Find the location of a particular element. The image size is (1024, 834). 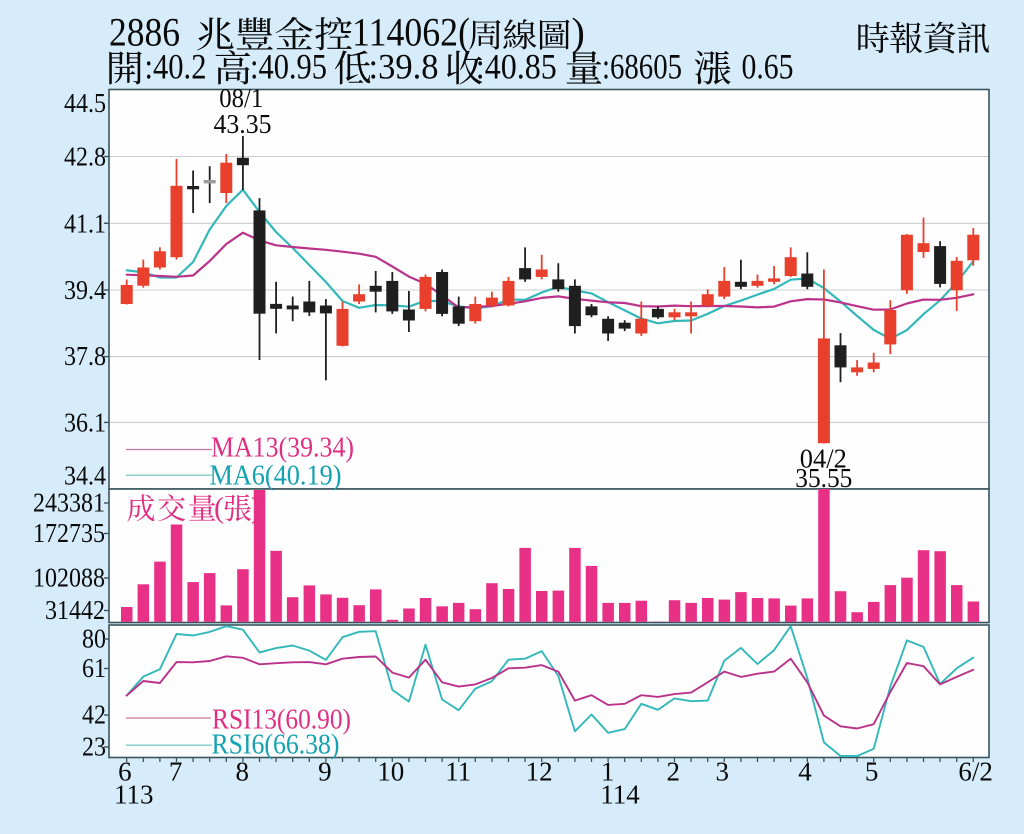

svg-text: 11 is located at coordinates (458, 772).